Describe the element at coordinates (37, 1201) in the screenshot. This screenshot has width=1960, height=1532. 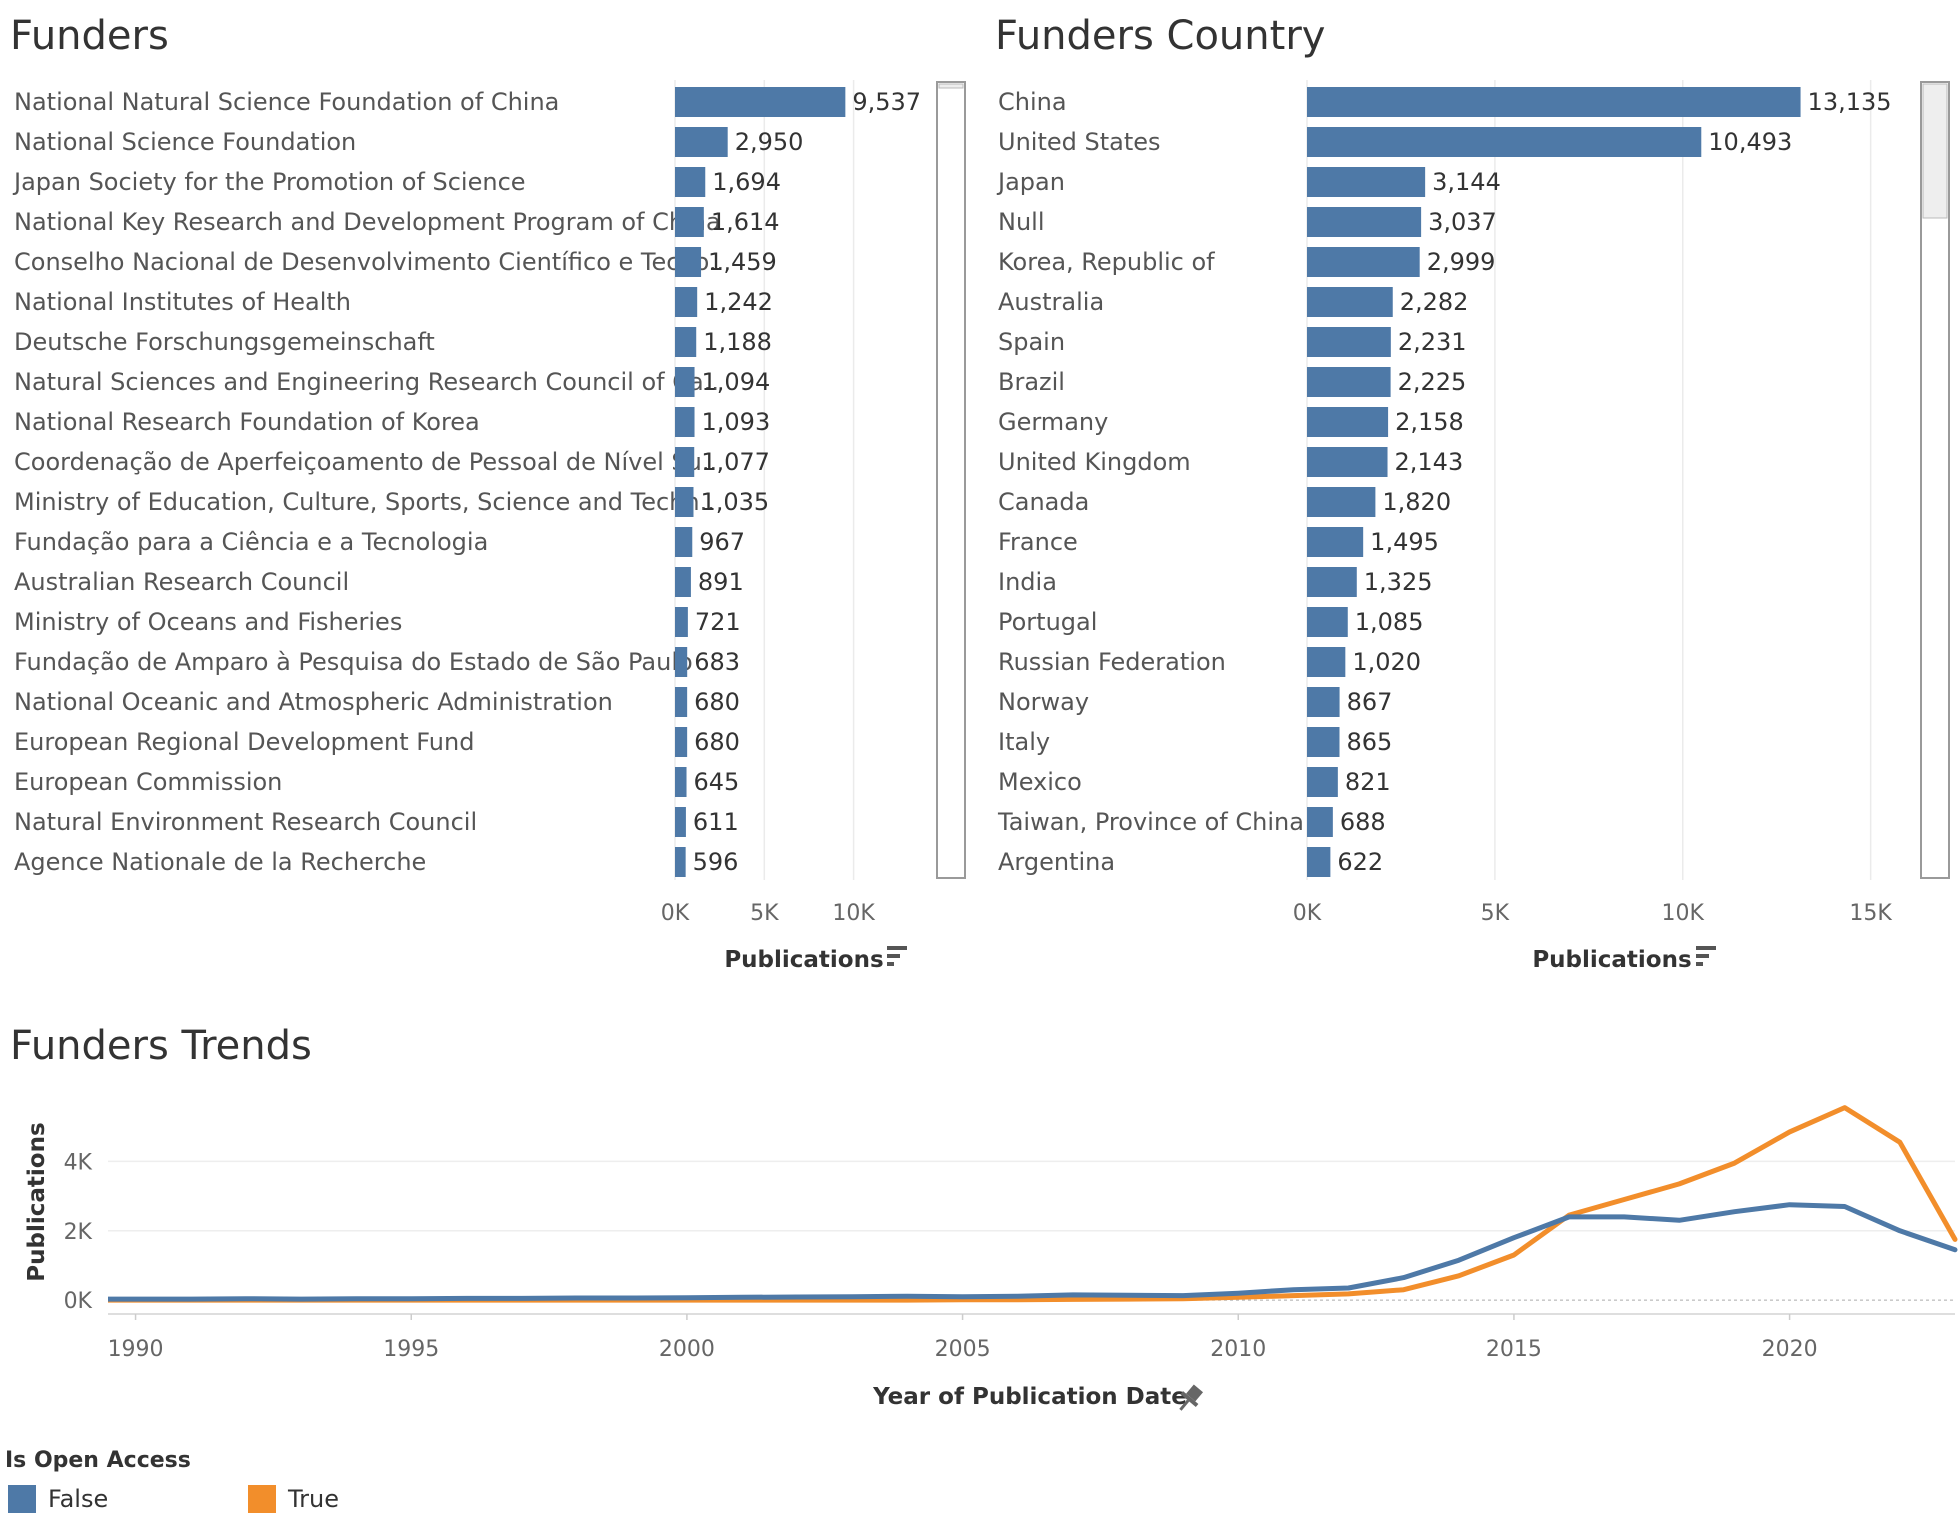
I see `trends-y-axis-title: Publications` at that location.